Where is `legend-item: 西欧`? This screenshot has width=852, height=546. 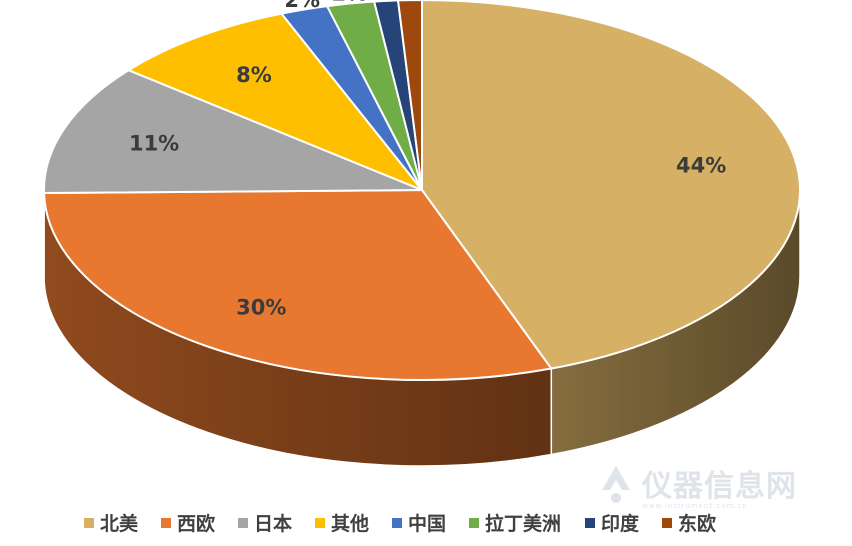
legend-item: 西欧 is located at coordinates (188, 523).